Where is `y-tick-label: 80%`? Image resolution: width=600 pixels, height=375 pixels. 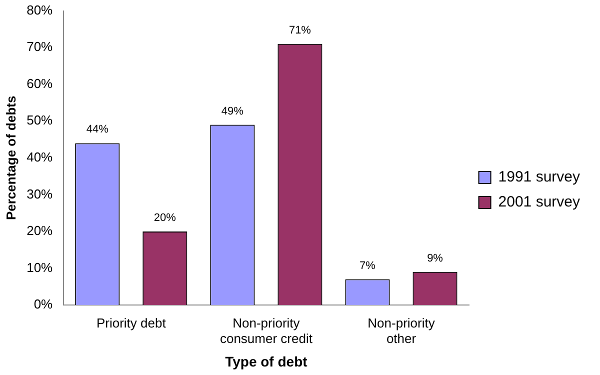 y-tick-label: 80% is located at coordinates (40, 10).